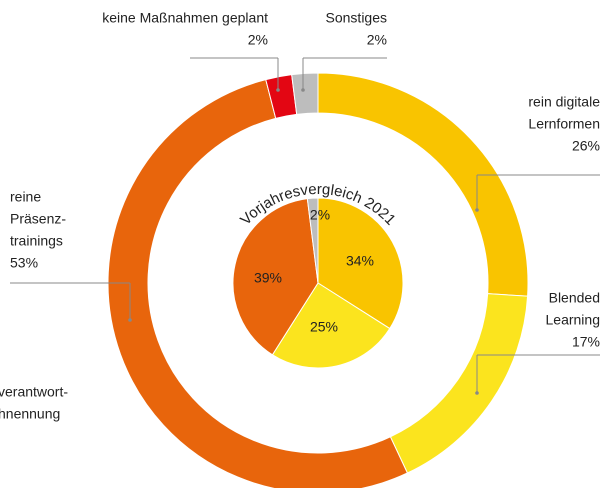 This screenshot has height=488, width=603. Describe the element at coordinates (30, 414) in the screenshot. I see `note: hnennung` at that location.